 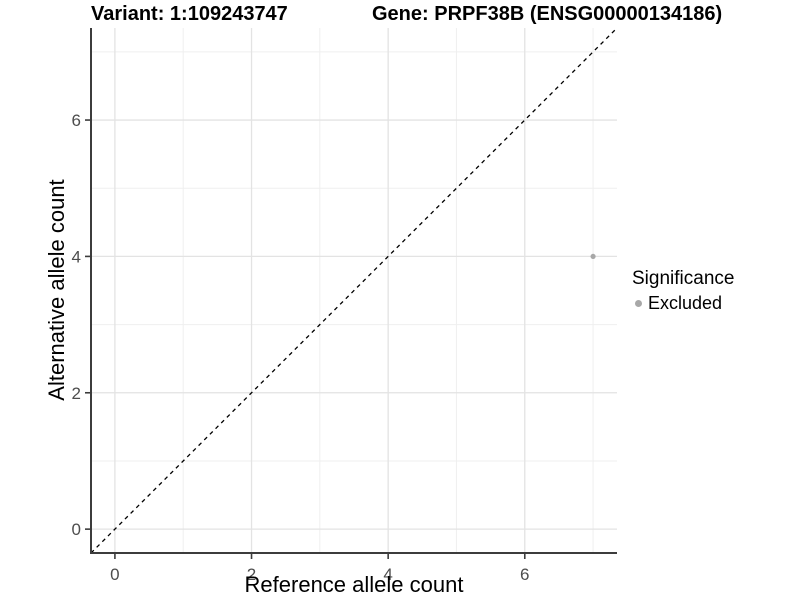 I want to click on x-axis-label: Reference allele count, so click(x=354, y=584).